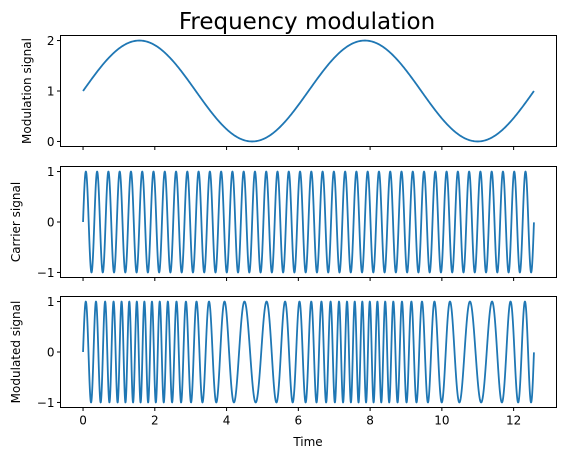  Describe the element at coordinates (46, 273) in the screenshot. I see `carrier-ytick-label: −1` at that location.